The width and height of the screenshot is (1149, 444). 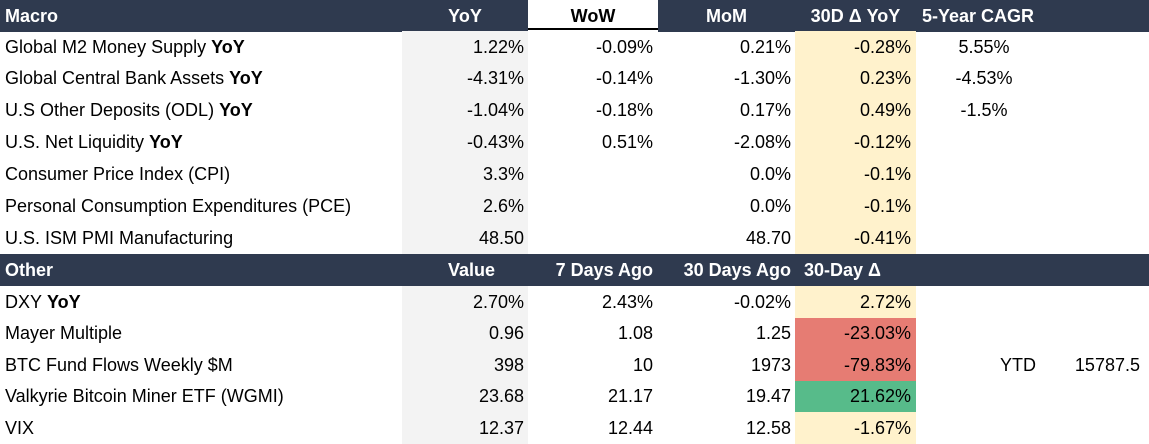 What do you see at coordinates (768, 396) in the screenshot?
I see `thirty-days-ago-cell: 19.47` at bounding box center [768, 396].